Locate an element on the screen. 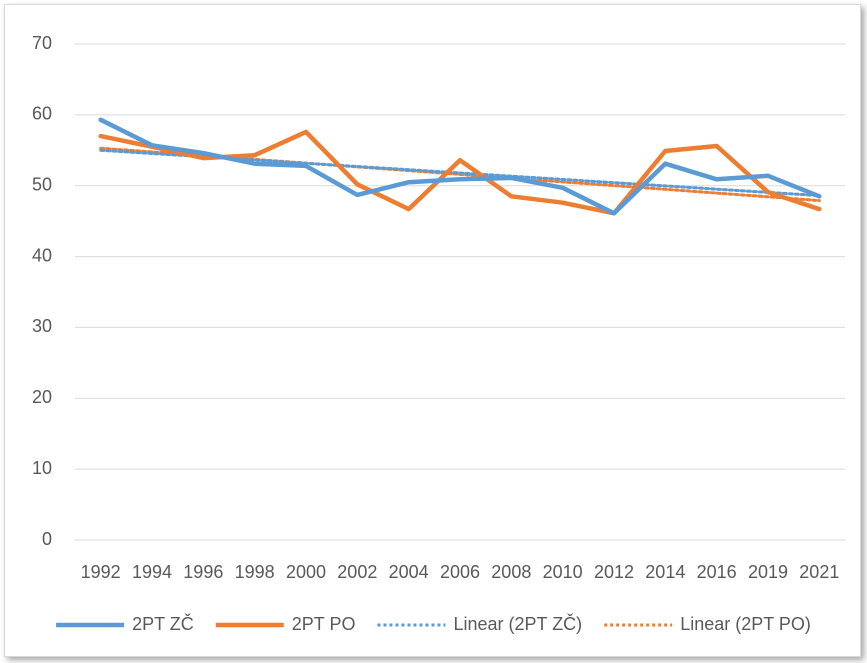 The width and height of the screenshot is (867, 663). x-tick-label: 2014 is located at coordinates (665, 572).